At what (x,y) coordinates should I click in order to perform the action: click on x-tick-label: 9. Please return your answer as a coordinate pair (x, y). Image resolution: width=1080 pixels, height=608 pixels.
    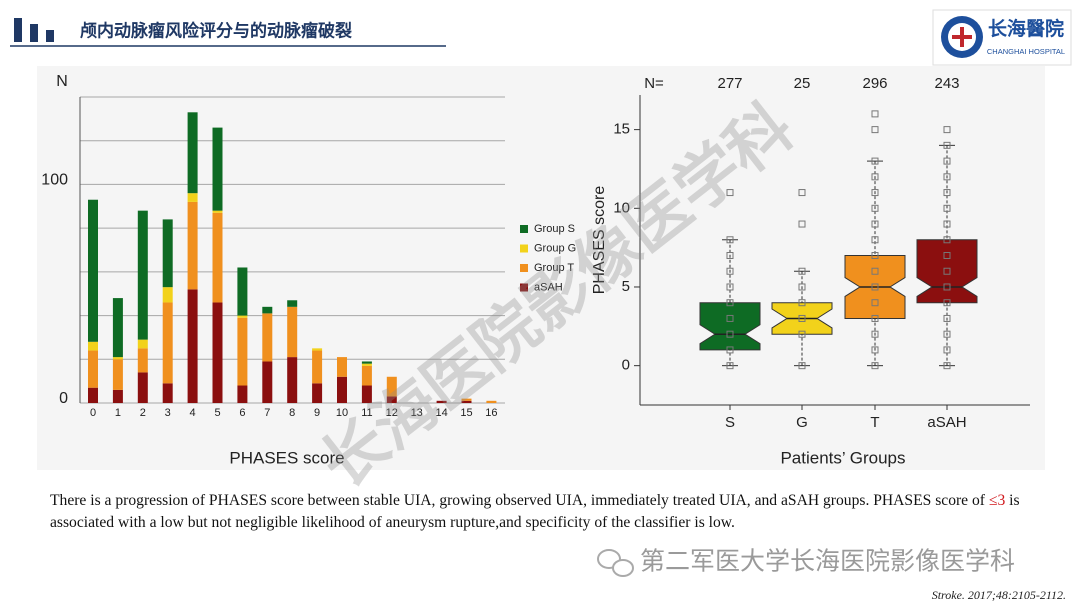
    Looking at the image, I should click on (317, 413).